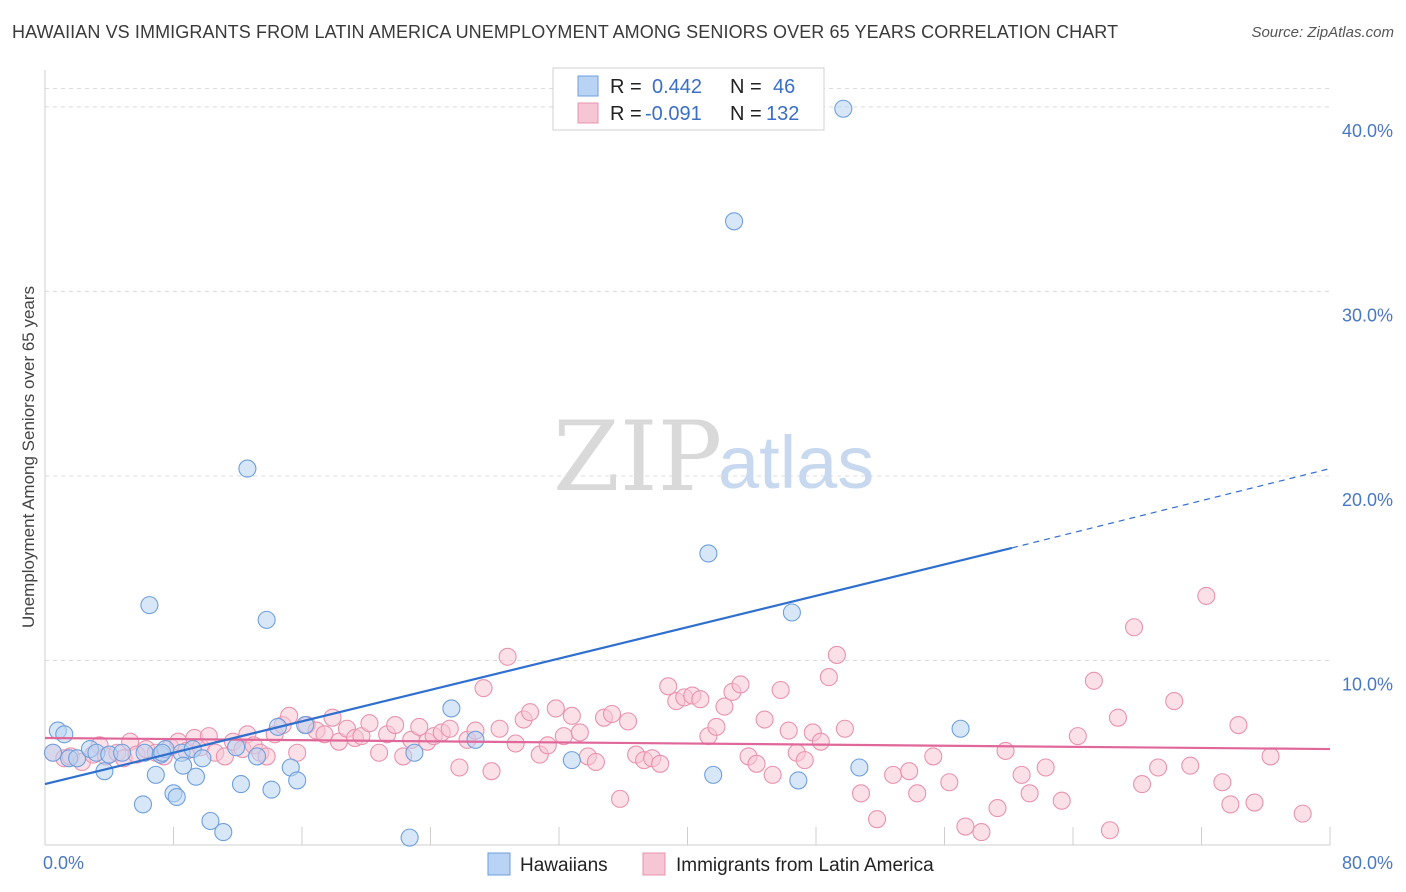 The image size is (1406, 892). I want to click on y-tick-label: 30.0%, so click(1367, 315).